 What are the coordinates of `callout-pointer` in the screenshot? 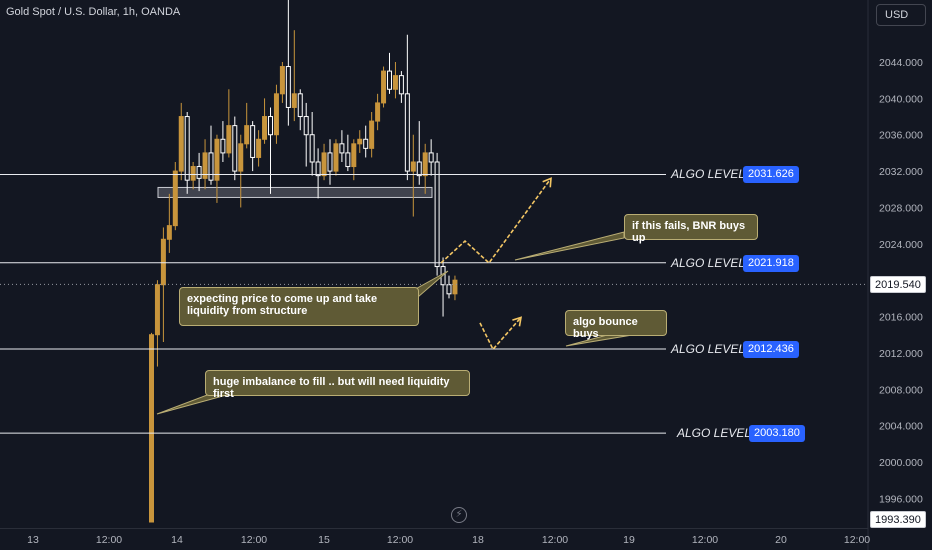 It's located at (569, 246).